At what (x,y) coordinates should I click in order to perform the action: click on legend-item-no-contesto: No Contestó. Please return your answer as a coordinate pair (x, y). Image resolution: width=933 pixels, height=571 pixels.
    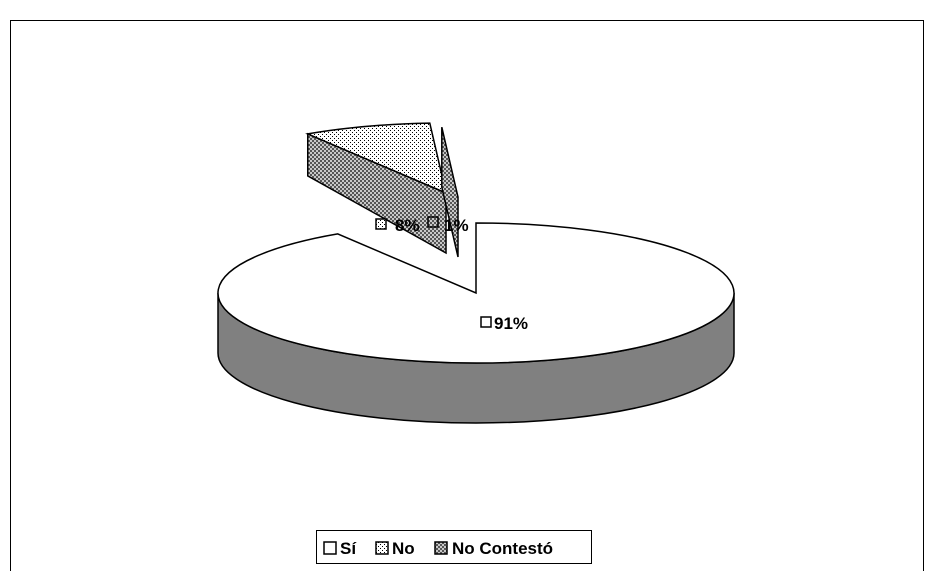
    Looking at the image, I should click on (493, 548).